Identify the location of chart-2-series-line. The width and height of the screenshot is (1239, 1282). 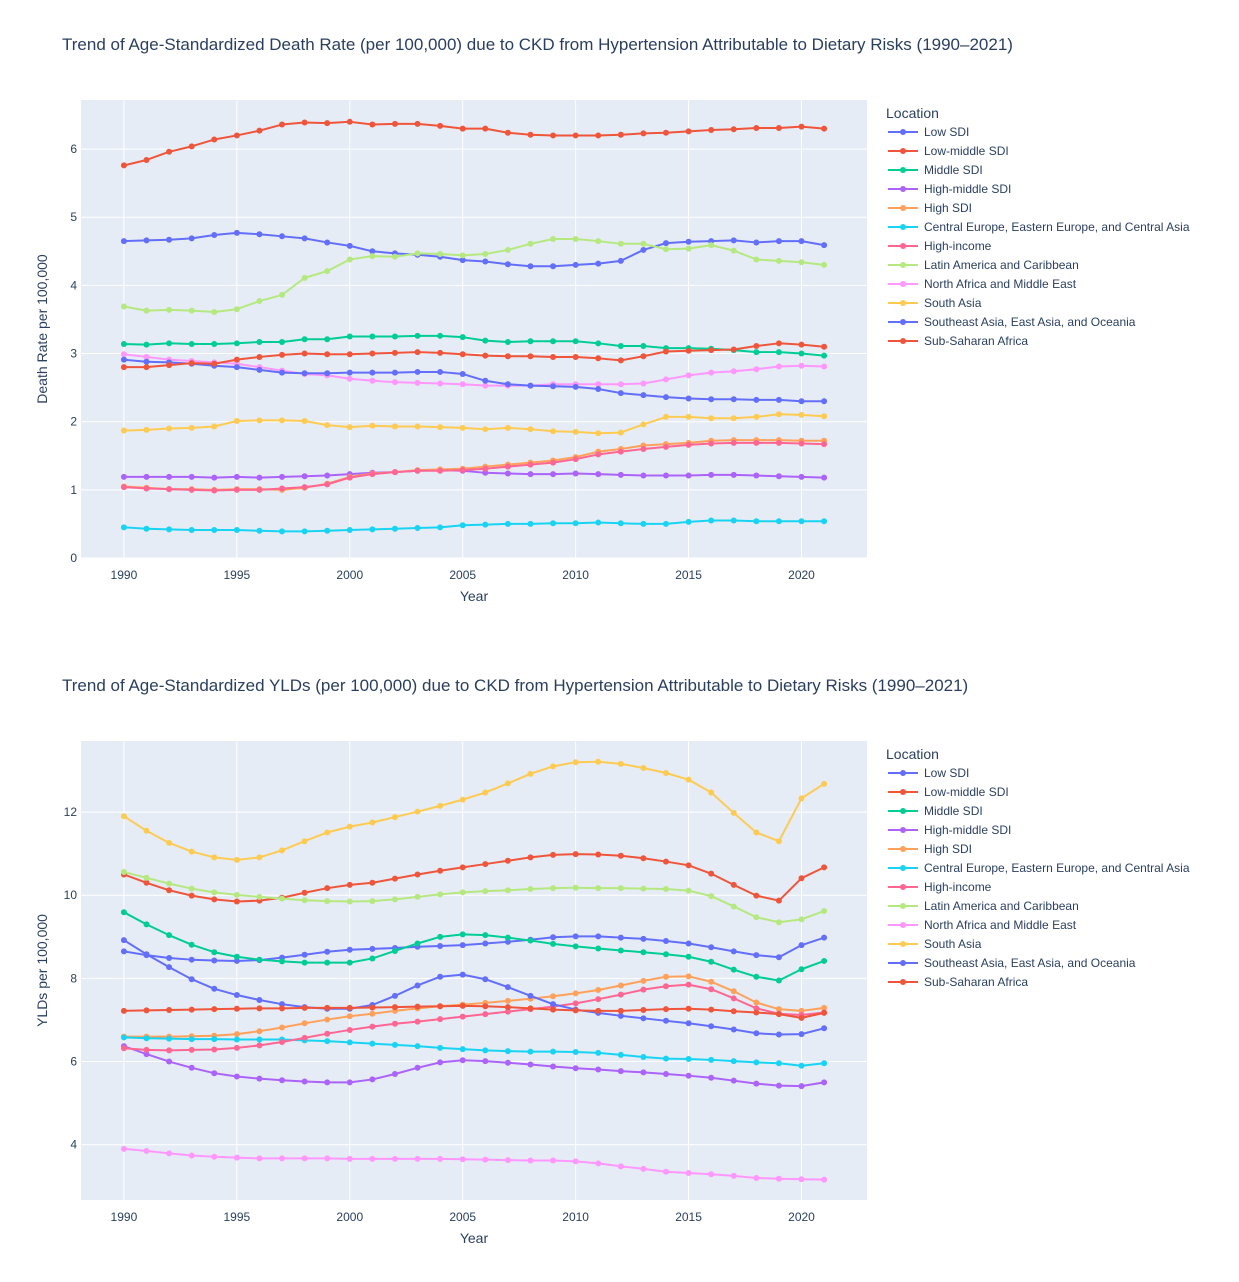
(474, 1051).